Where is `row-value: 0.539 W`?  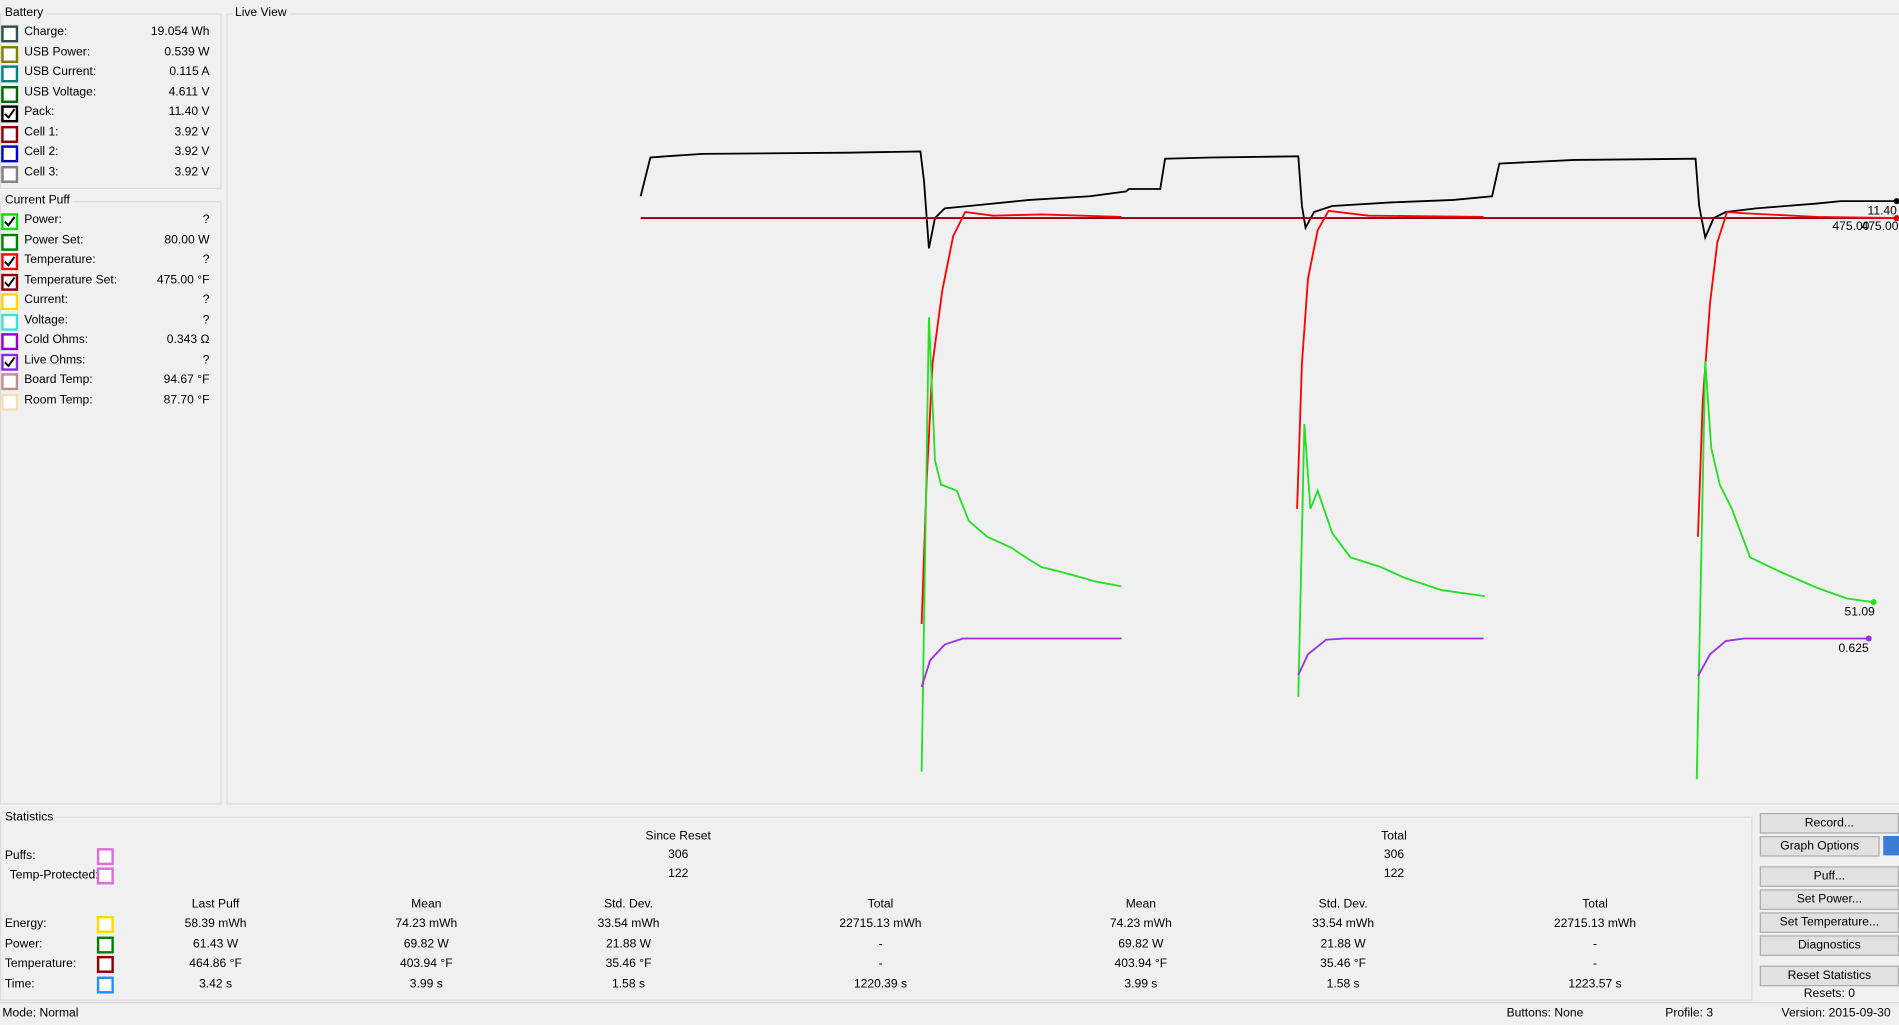
row-value: 0.539 W is located at coordinates (187, 52).